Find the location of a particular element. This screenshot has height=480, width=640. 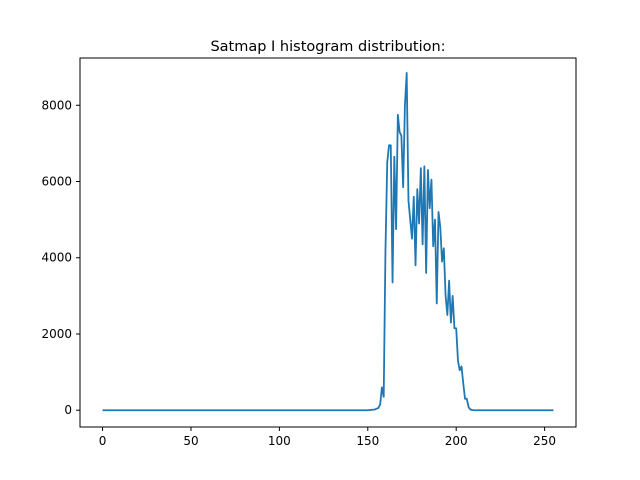

y-tick-label: 4000 is located at coordinates (56, 258).